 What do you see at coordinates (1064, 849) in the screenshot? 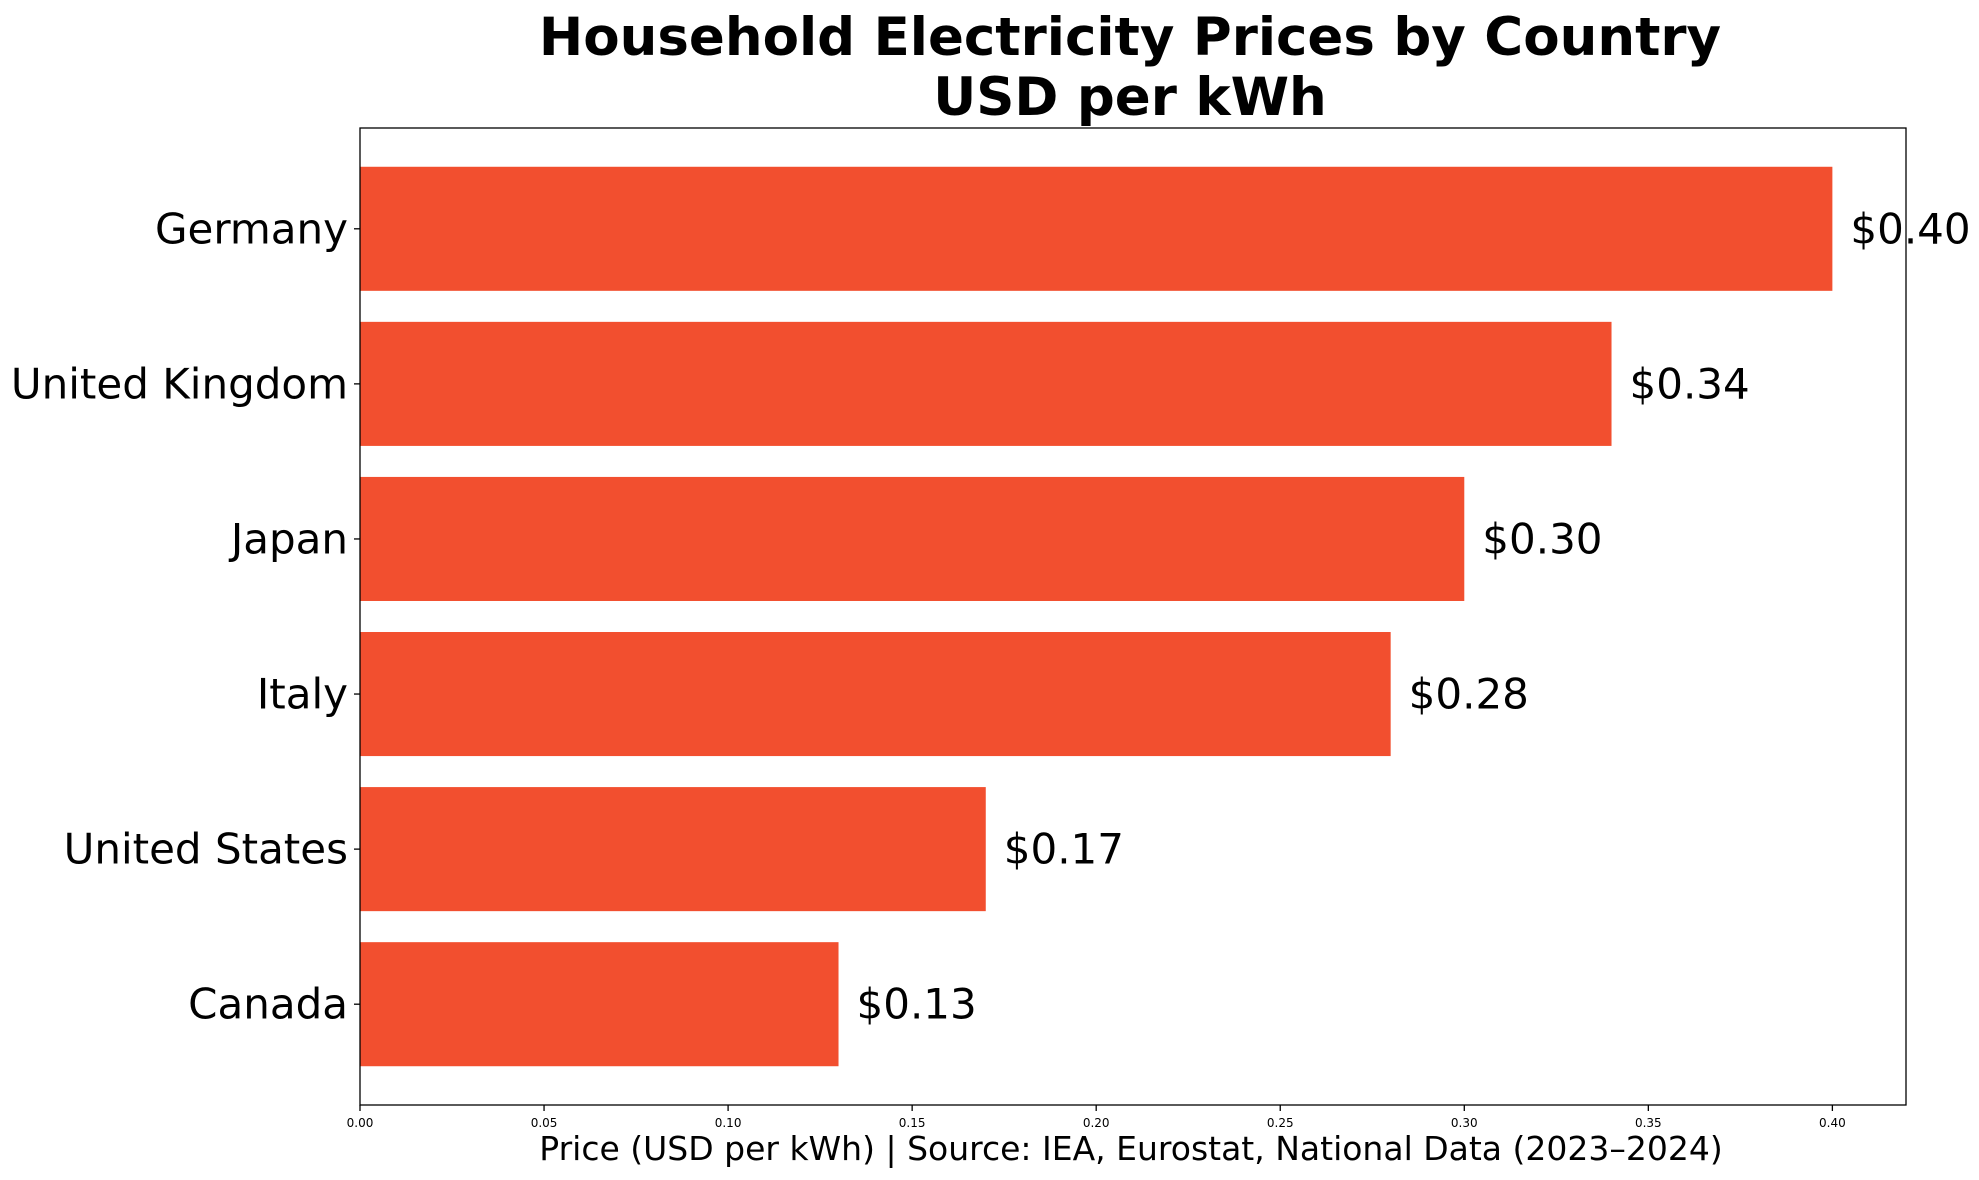
I see `data-label: $0.17` at bounding box center [1064, 849].